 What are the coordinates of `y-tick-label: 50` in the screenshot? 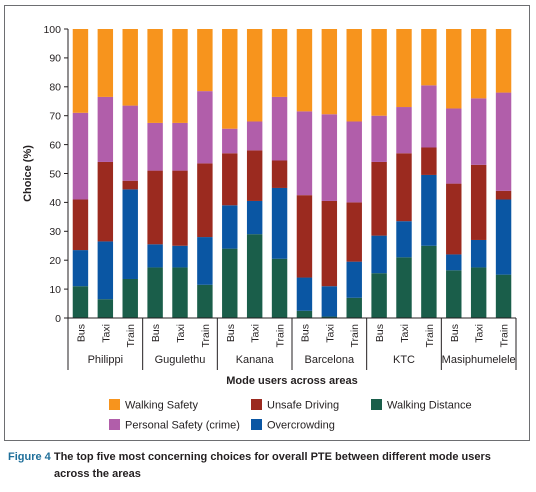 It's located at (55, 174).